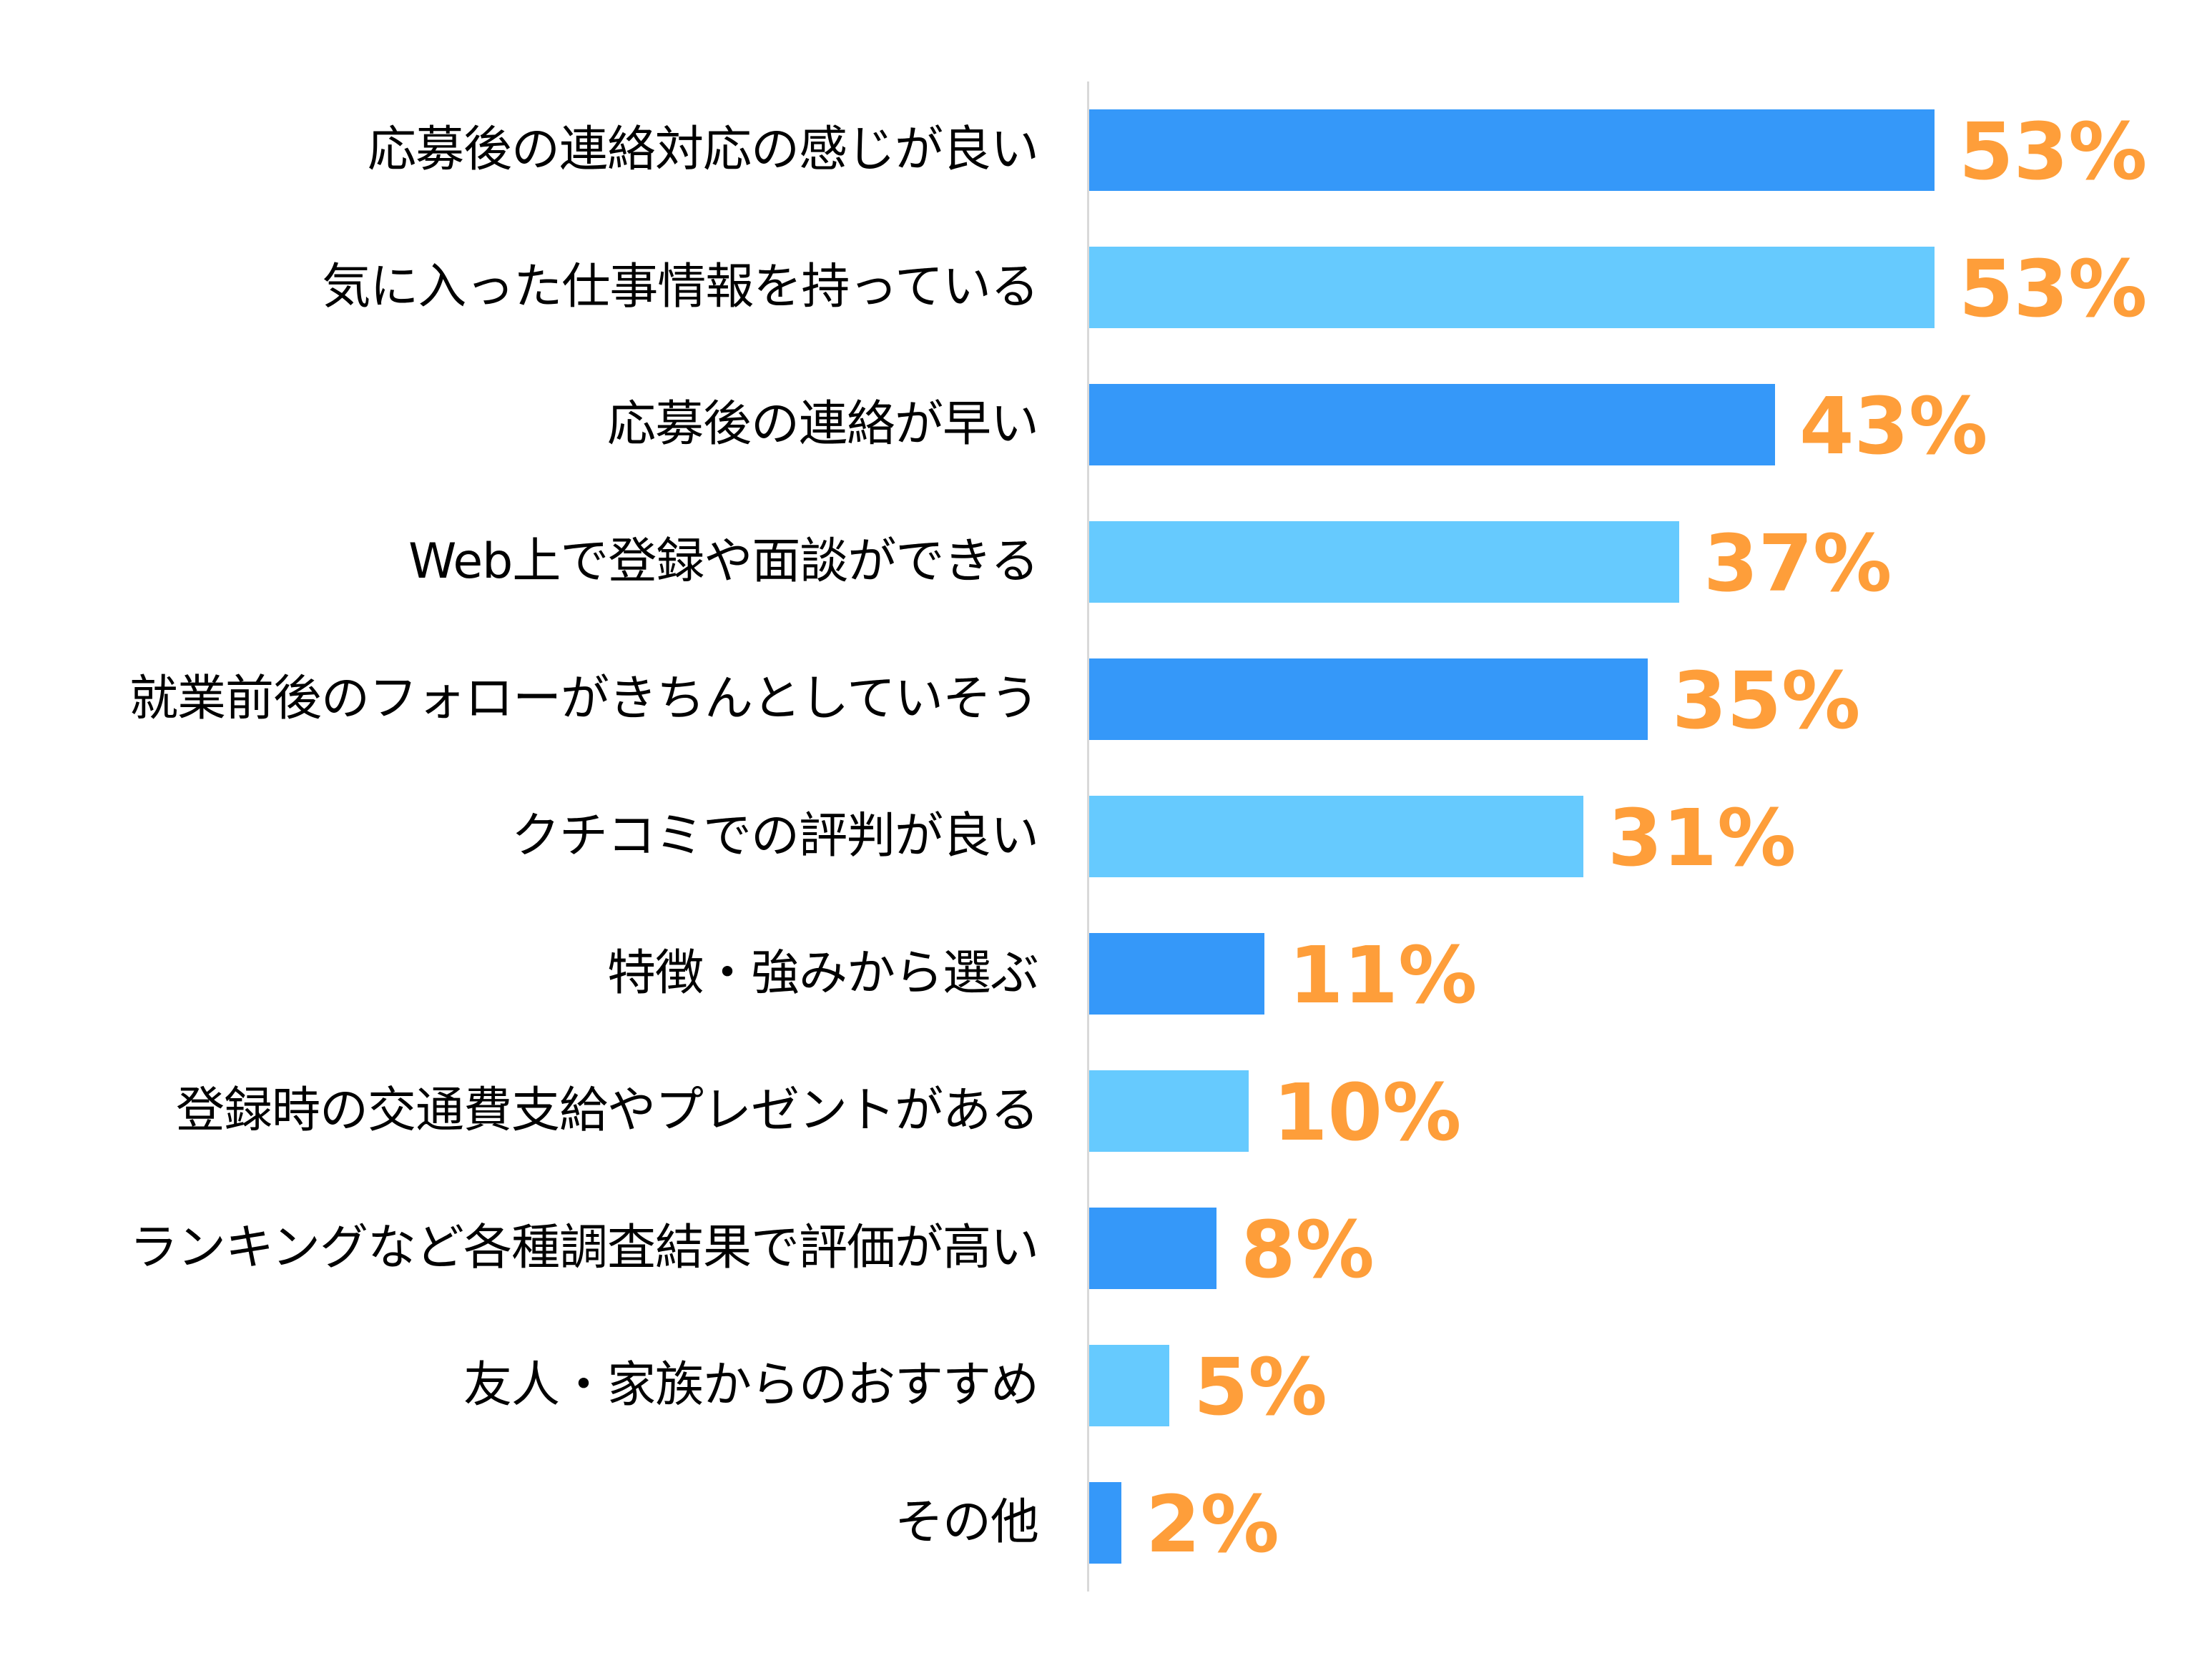  What do you see at coordinates (681, 287) in the screenshot?
I see `category-label: 気に入った仕事情報を持っている` at bounding box center [681, 287].